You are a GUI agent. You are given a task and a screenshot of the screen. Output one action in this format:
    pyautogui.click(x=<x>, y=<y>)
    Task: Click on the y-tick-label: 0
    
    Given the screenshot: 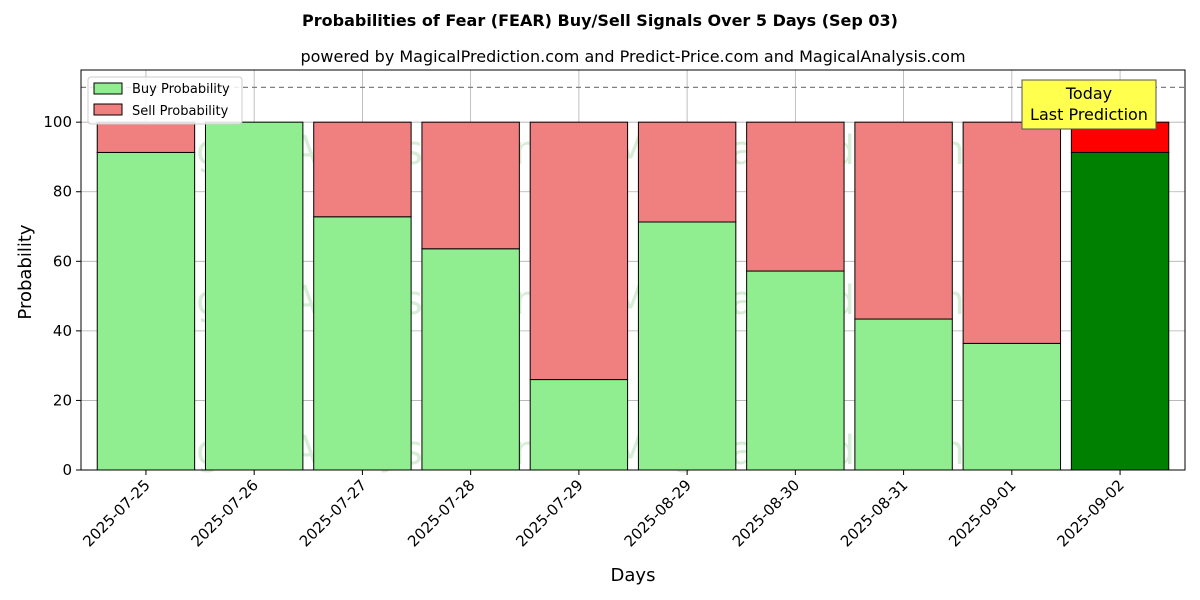 What is the action you would take?
    pyautogui.click(x=67, y=470)
    